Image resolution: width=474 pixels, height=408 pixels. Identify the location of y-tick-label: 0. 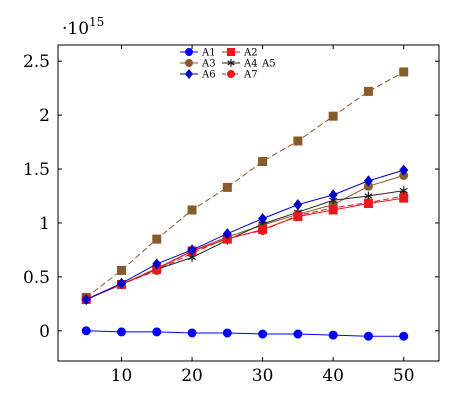
(44, 332).